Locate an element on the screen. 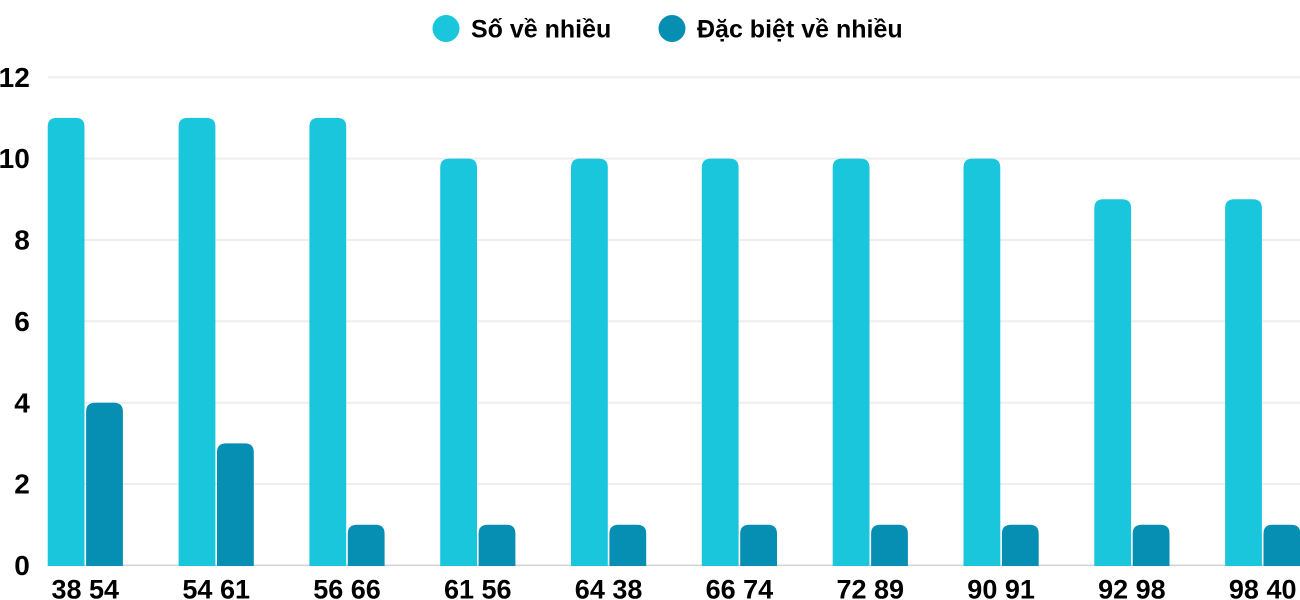 This screenshot has width=1300, height=600. svg-text: 2 is located at coordinates (22, 484).